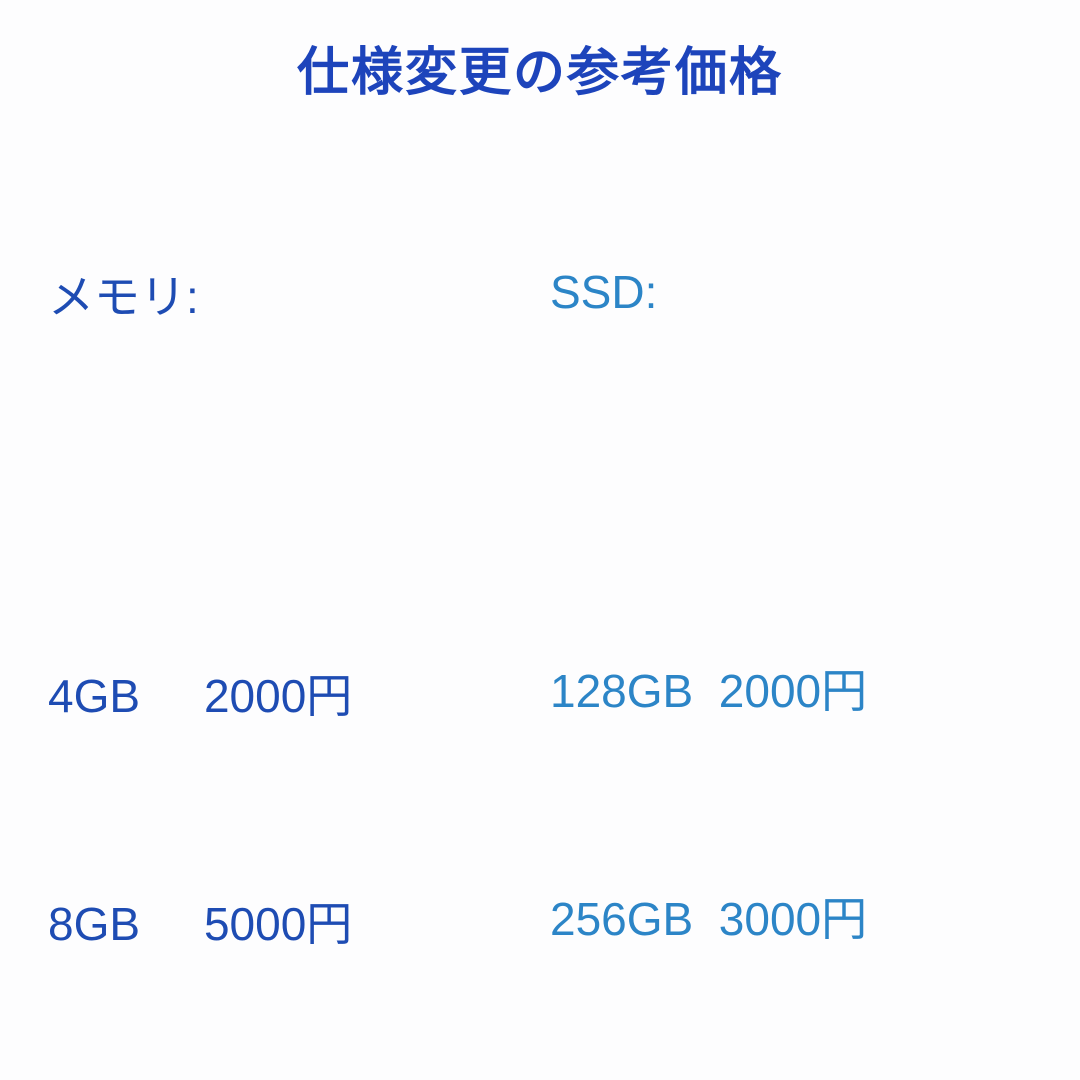 The image size is (1080, 1080). Describe the element at coordinates (604, 292) in the screenshot. I see `ssd-heading: SSD:` at that location.